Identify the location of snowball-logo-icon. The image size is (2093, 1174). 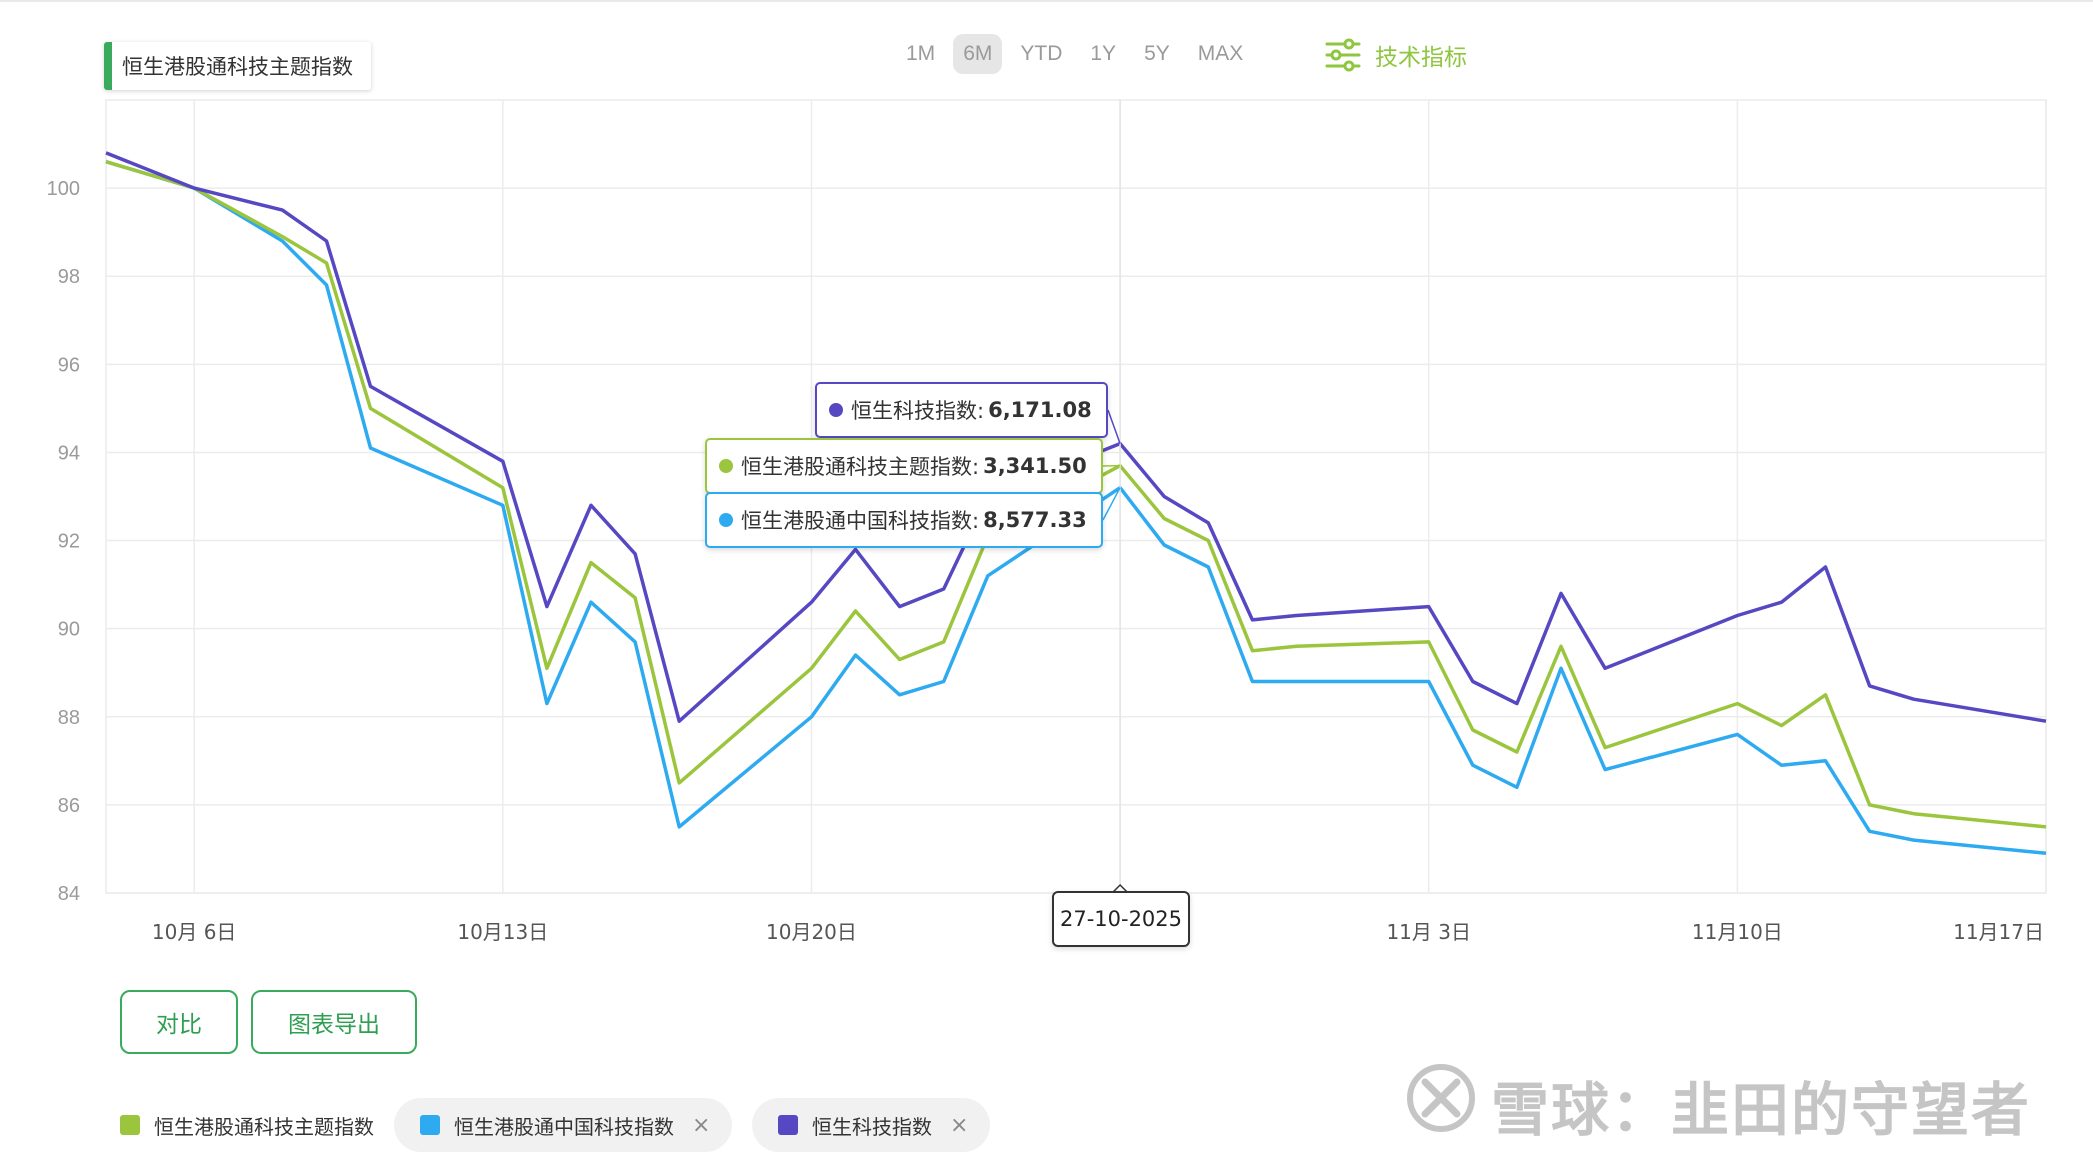
(1441, 1105).